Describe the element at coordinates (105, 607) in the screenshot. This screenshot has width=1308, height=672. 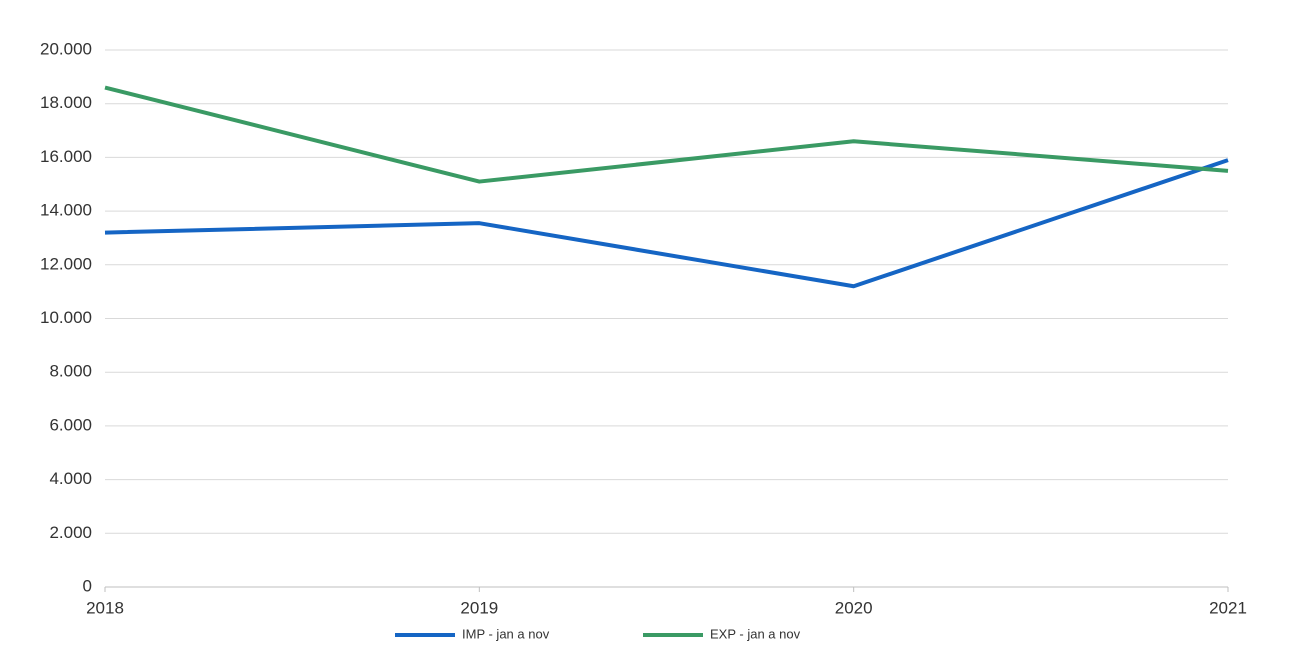
I see `x-tick-label: 2018` at that location.